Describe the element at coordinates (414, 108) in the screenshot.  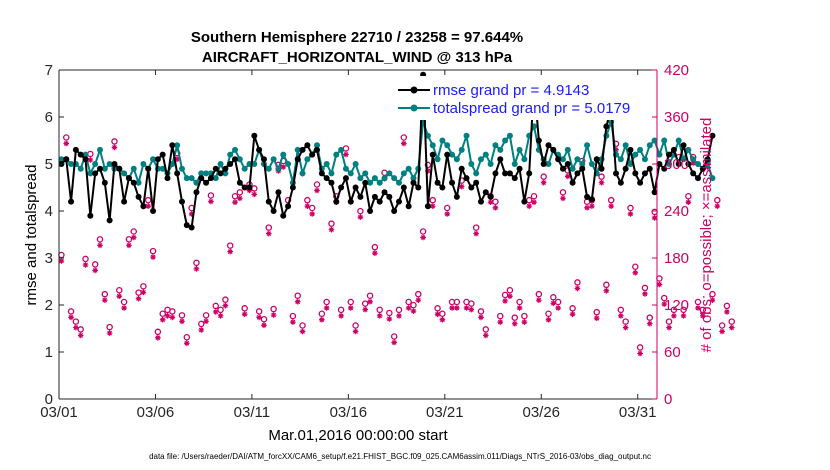
I see `legend-spread-marker` at that location.